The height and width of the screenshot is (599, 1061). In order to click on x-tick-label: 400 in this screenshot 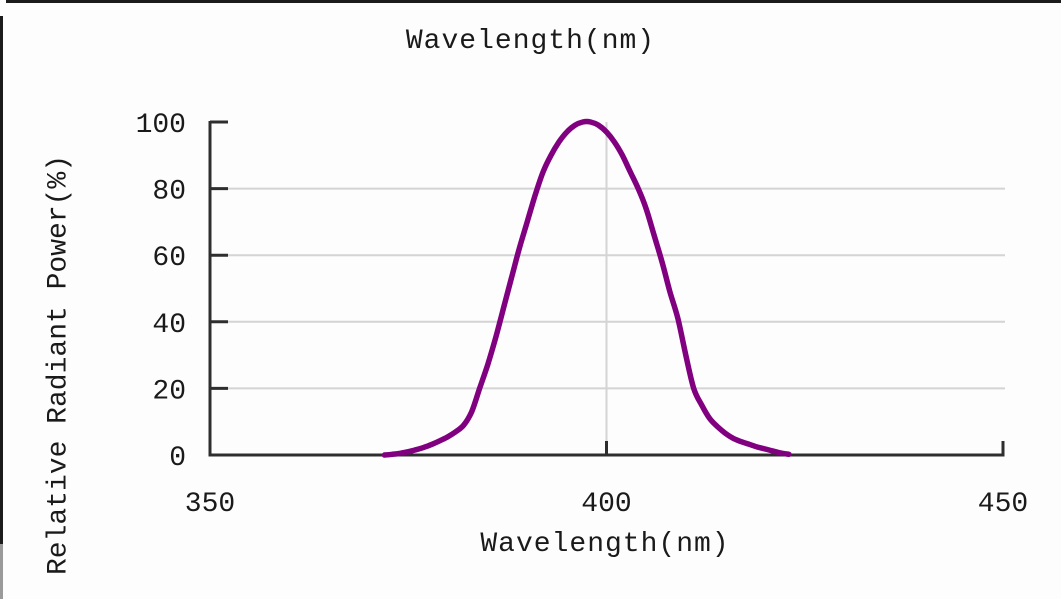, I will do `click(606, 504)`.